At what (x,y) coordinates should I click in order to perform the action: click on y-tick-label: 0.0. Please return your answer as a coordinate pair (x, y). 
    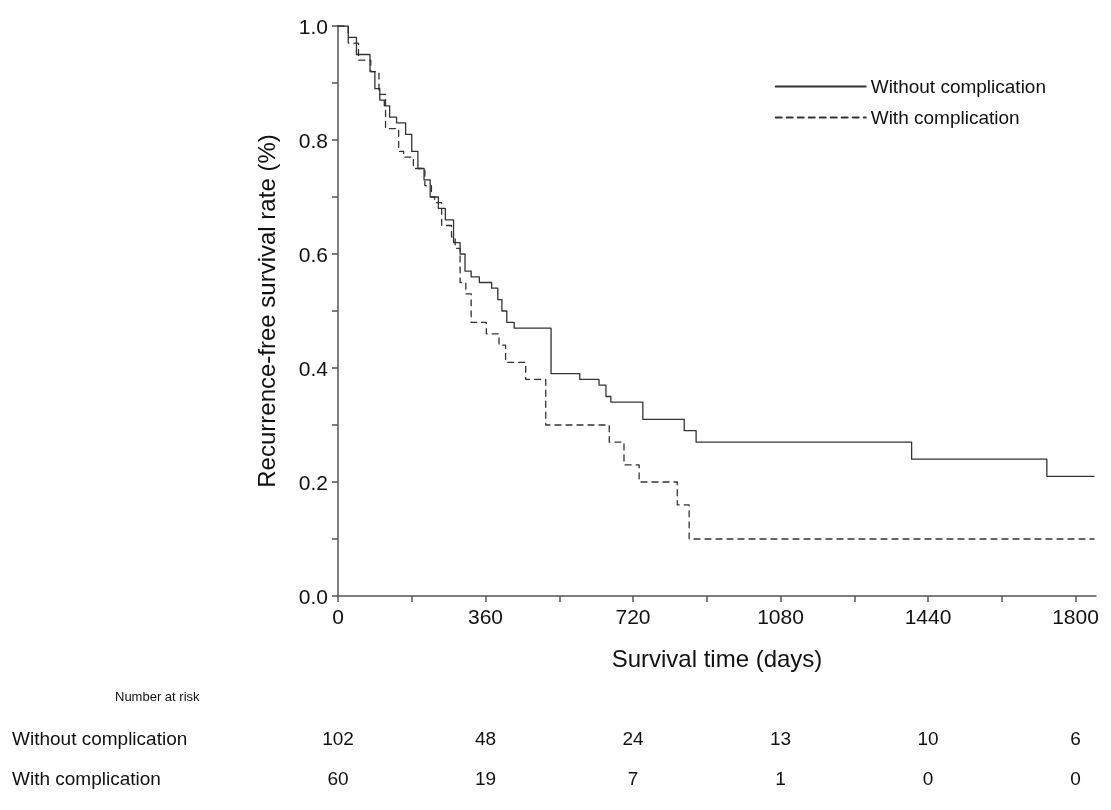
    Looking at the image, I should click on (313, 596).